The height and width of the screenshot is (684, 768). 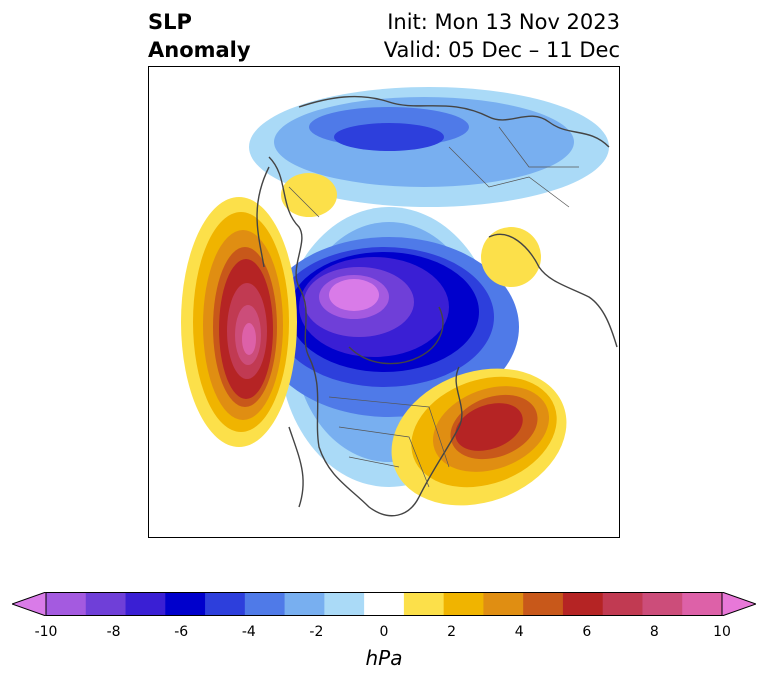 I want to click on colorbar-tick-label: -4, so click(x=248, y=632).